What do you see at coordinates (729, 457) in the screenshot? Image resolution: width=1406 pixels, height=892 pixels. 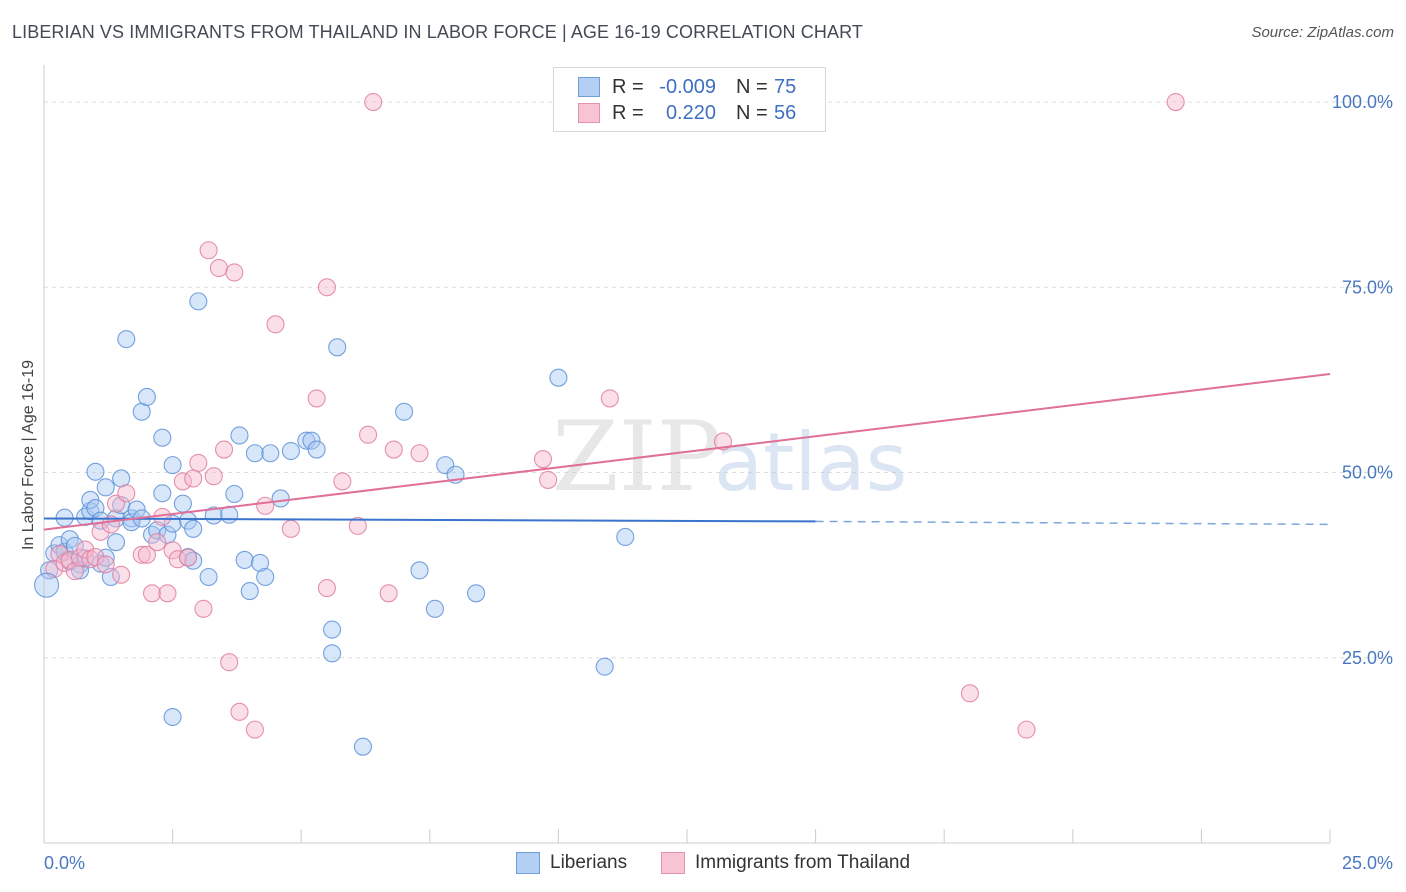 I see `watermark: ZIP atlas` at bounding box center [729, 457].